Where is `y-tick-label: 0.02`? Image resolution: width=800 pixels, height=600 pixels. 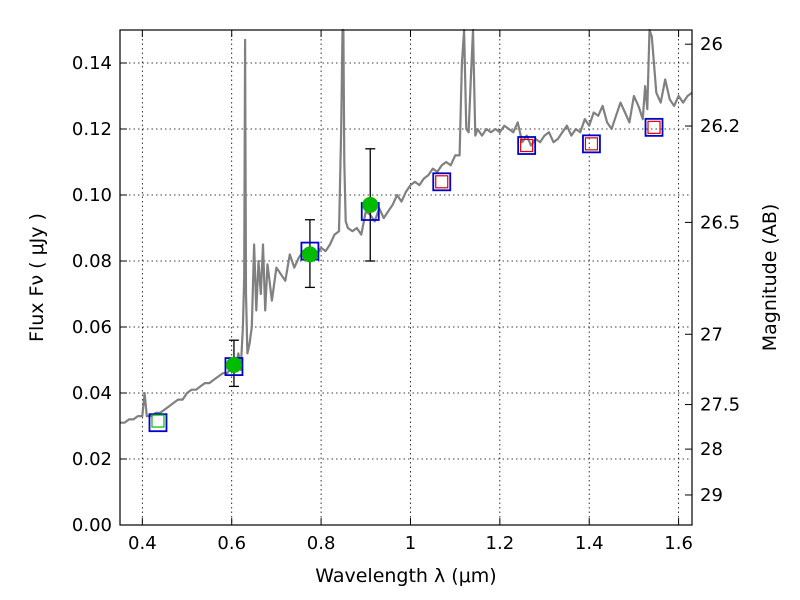 y-tick-label: 0.02 is located at coordinates (92, 459).